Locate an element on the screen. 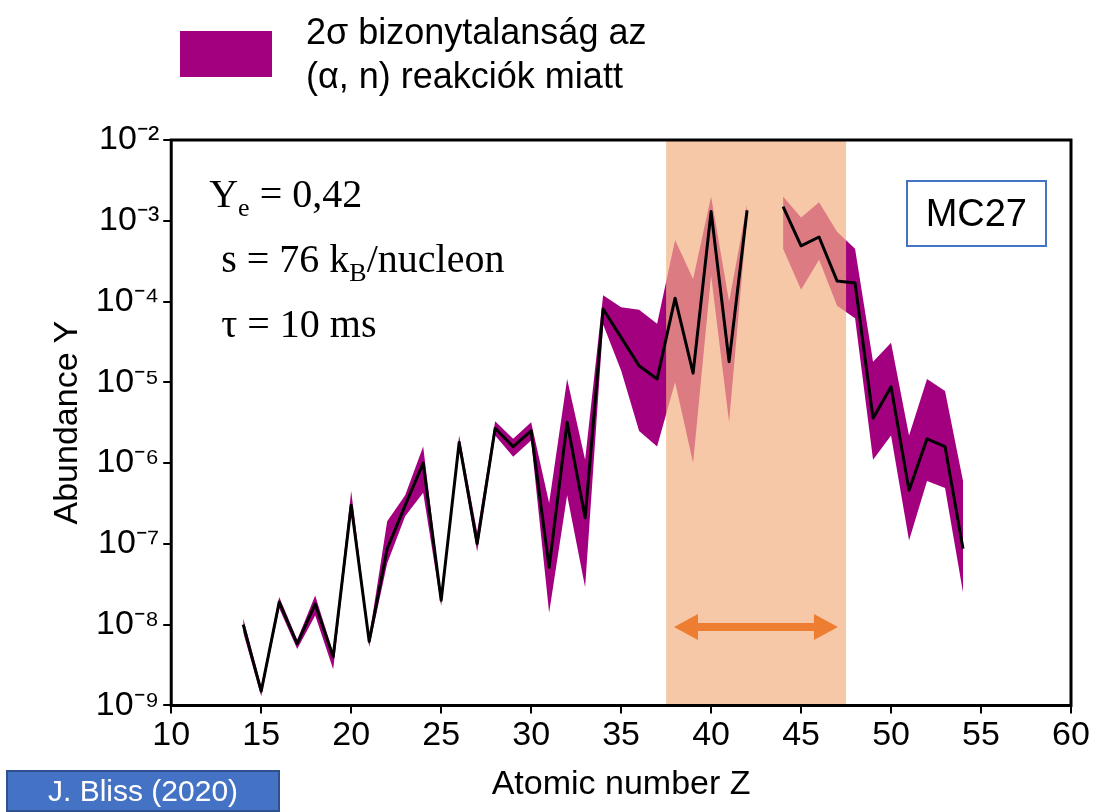 This screenshot has height=812, width=1099. x-tick-label: 50 is located at coordinates (891, 733).